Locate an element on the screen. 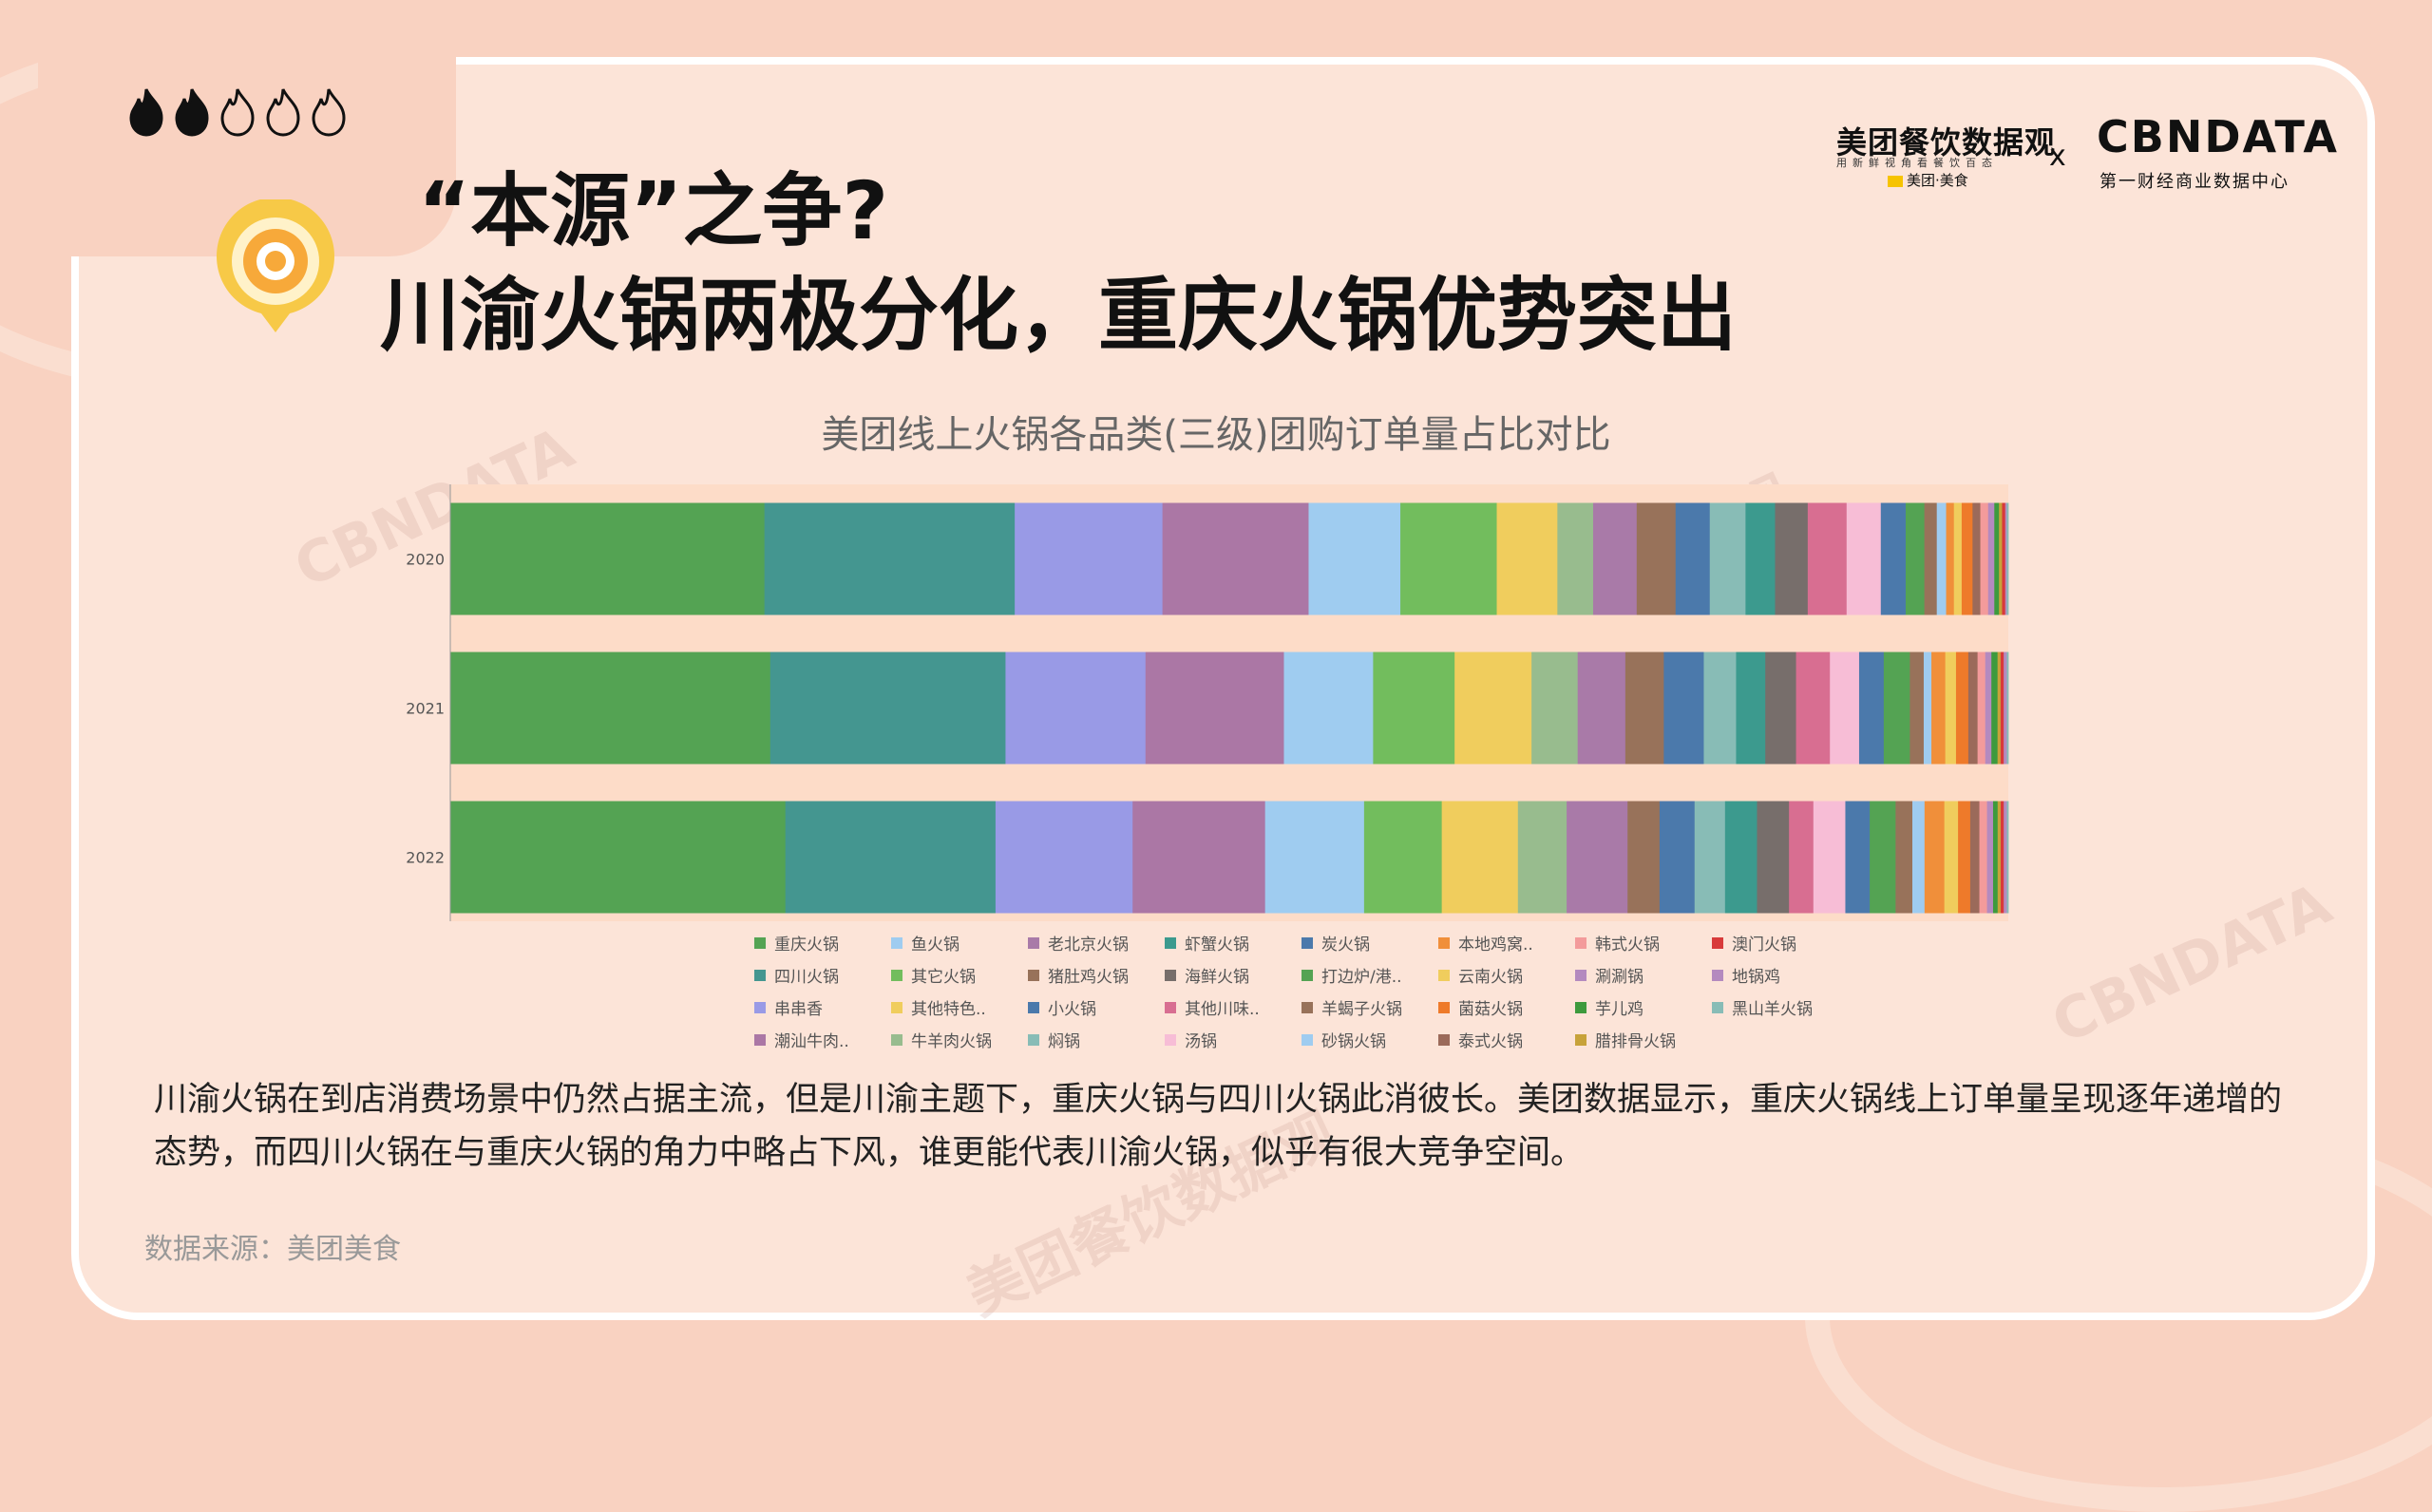 The width and height of the screenshot is (2432, 1512). legend-label: 菌菇火锅 is located at coordinates (1490, 1010).